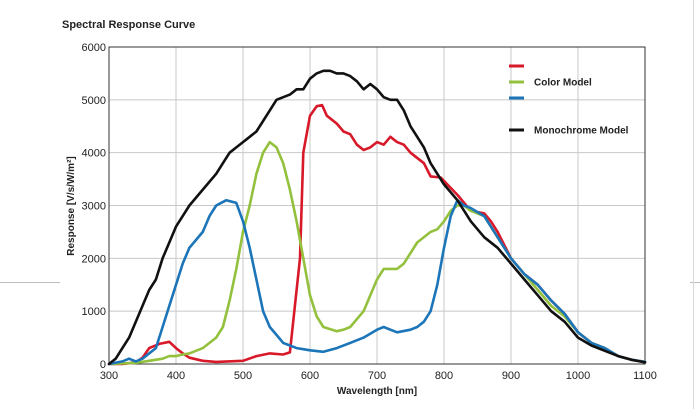  Describe the element at coordinates (71, 205) in the screenshot. I see `y-axis-label: Response [V/s/W/m²]` at that location.